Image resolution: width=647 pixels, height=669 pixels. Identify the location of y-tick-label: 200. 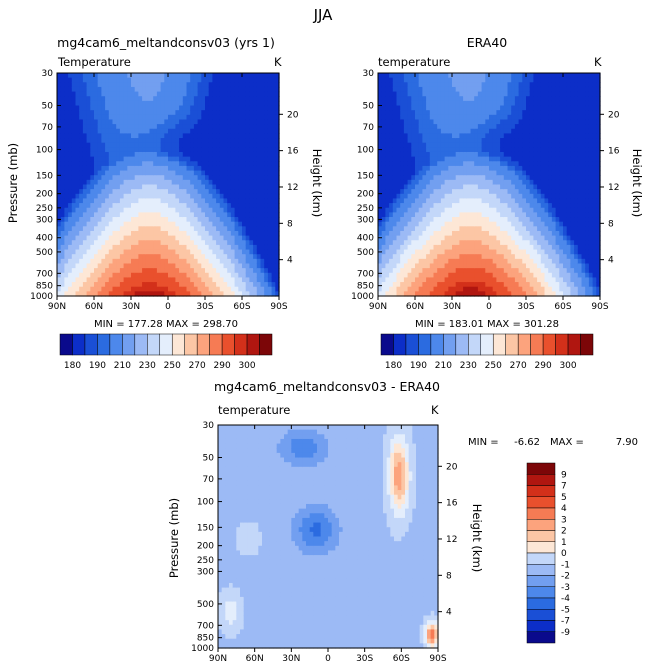
(44, 195).